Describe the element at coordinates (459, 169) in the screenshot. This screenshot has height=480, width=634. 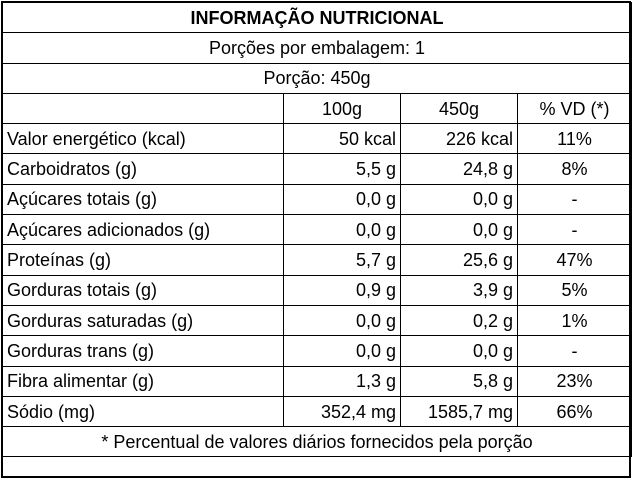
I see `value-450g: 24,8 g` at that location.